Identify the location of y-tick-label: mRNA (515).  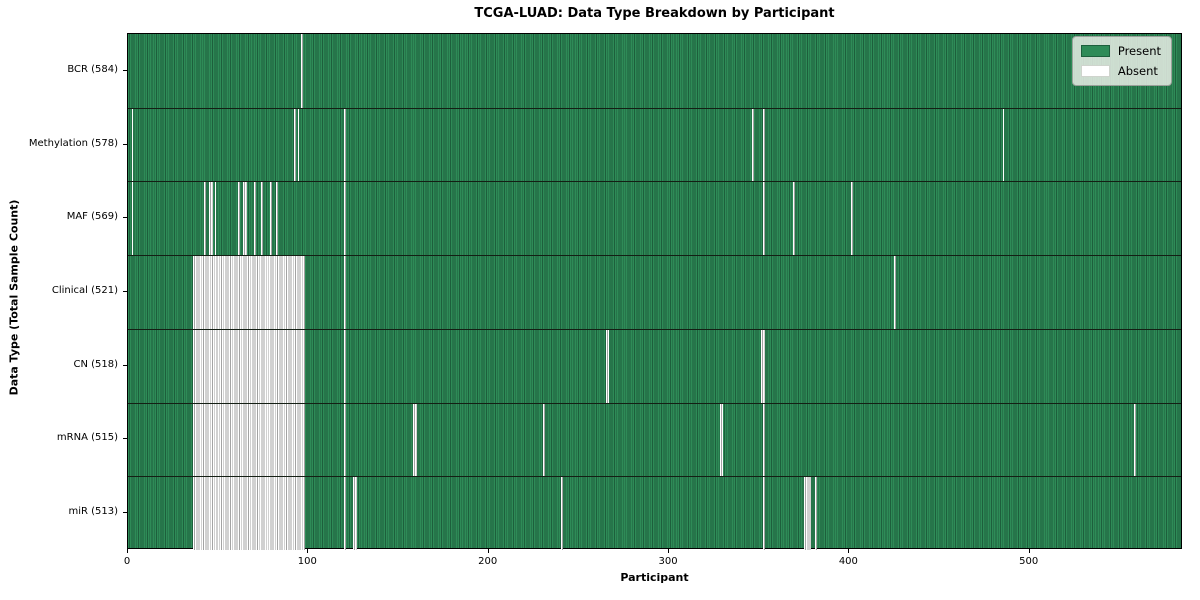
(87, 438).